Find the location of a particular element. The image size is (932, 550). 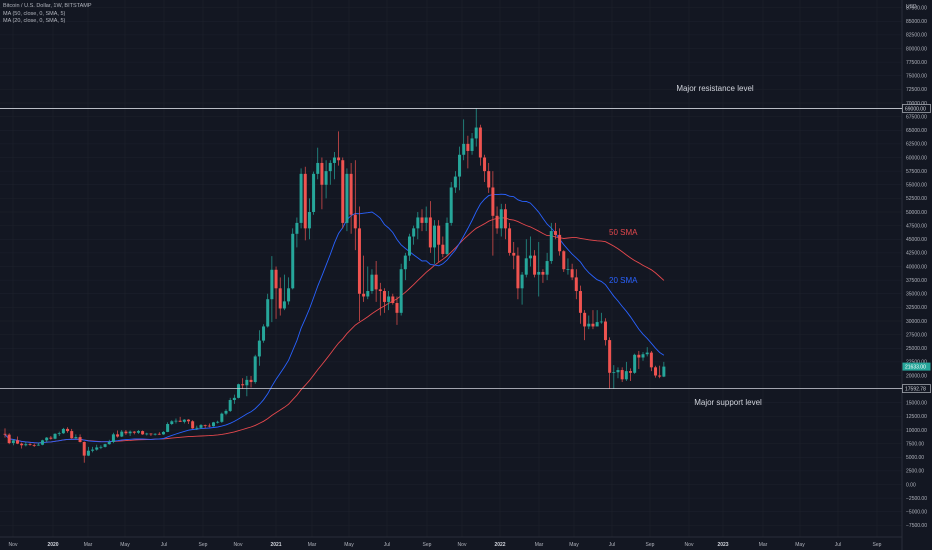

symbol-title: Bitcoin / U.S. Dollar, 1W, BITSTAMP is located at coordinates (47, 6).